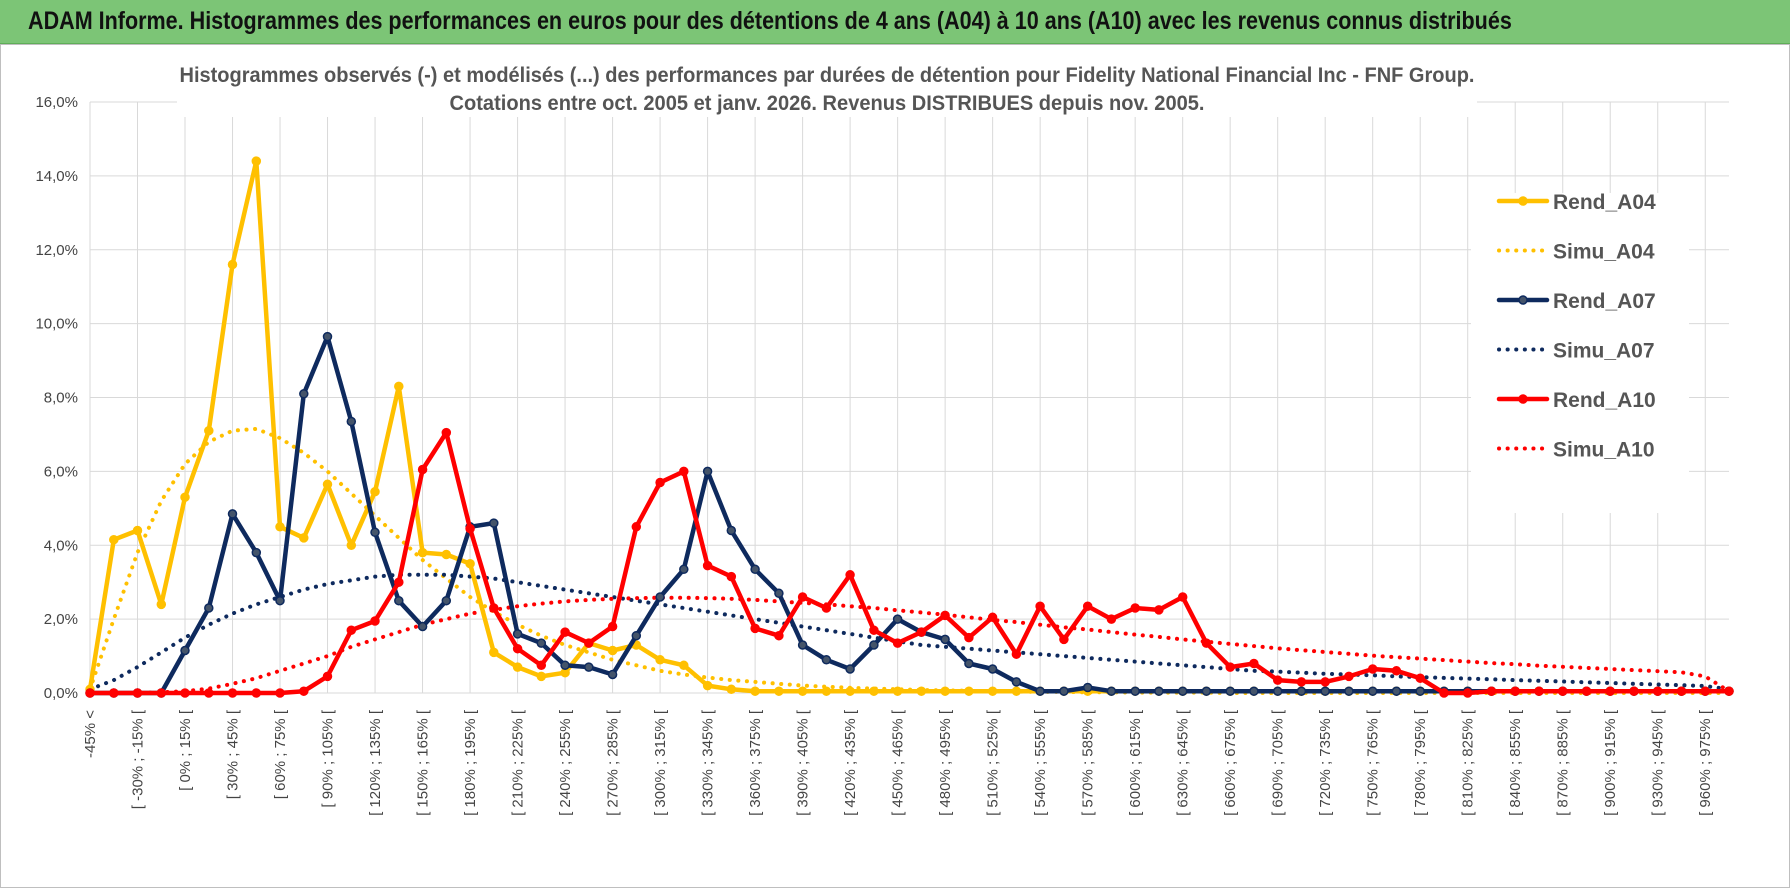 This screenshot has width=1790, height=888. Describe the element at coordinates (1183, 762) in the screenshot. I see `x-tick-label: [ 630% ; 645% [` at that location.